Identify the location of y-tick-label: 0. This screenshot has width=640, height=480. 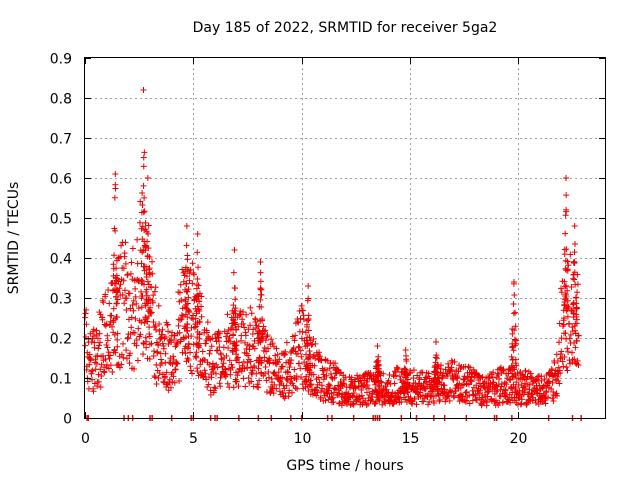
(67, 420).